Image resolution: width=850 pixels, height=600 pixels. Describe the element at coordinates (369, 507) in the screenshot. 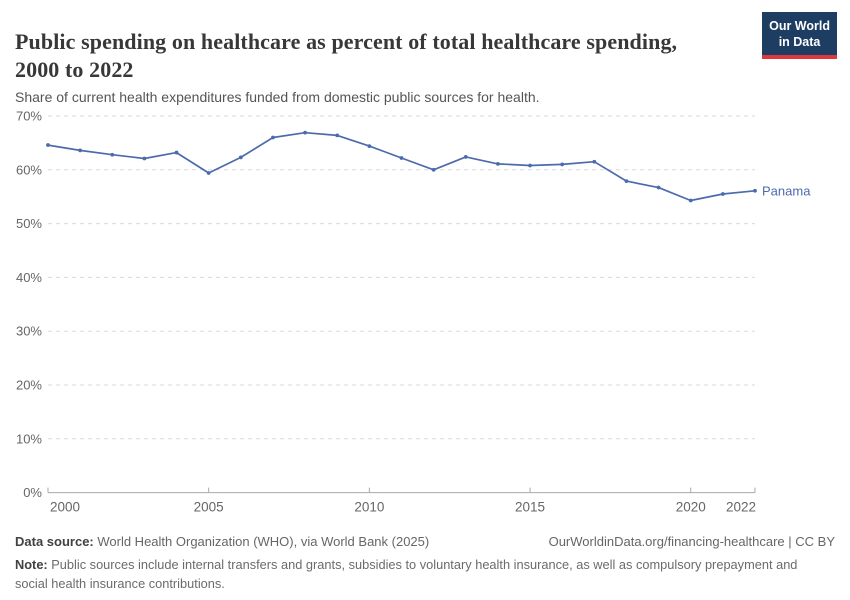

I see `x-tick-label: 2010` at that location.